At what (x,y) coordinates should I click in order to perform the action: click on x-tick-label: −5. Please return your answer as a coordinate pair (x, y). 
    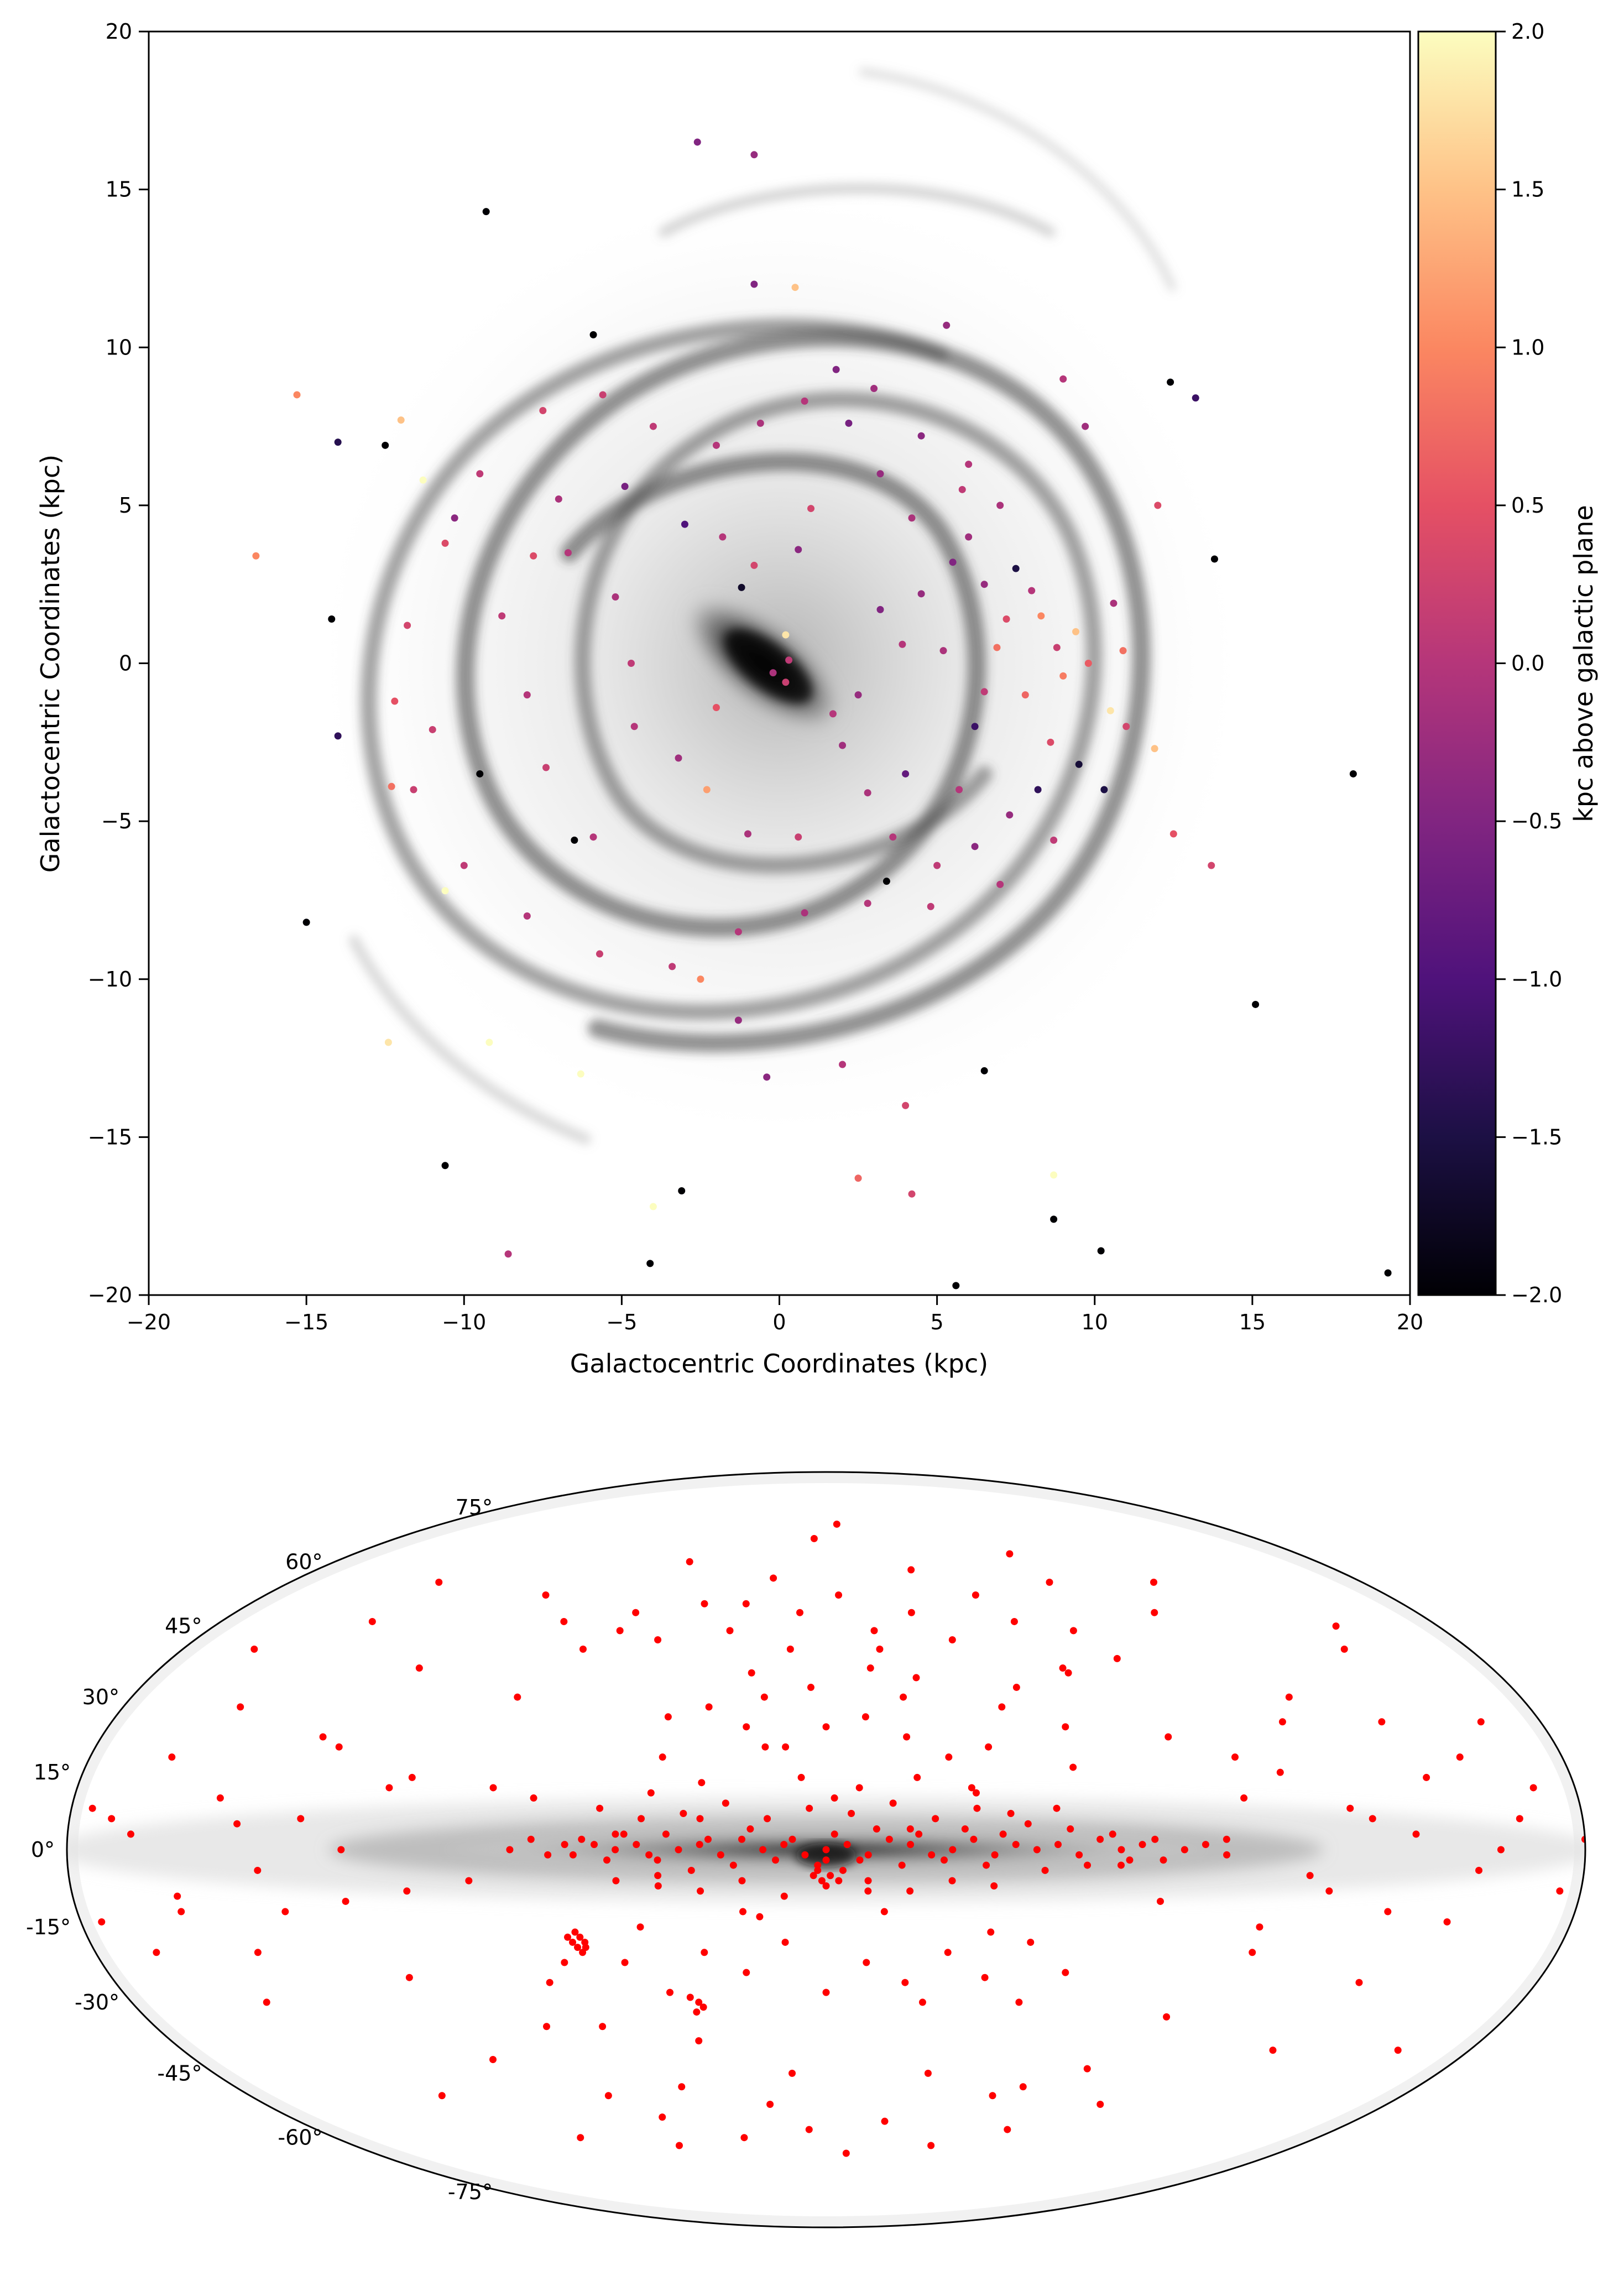
    Looking at the image, I should click on (621, 1322).